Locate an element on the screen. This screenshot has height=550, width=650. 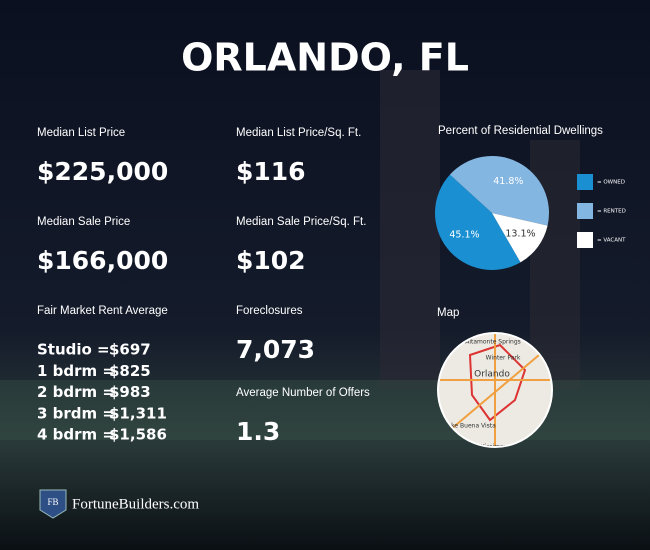
legend-label: = VACANT is located at coordinates (611, 241).